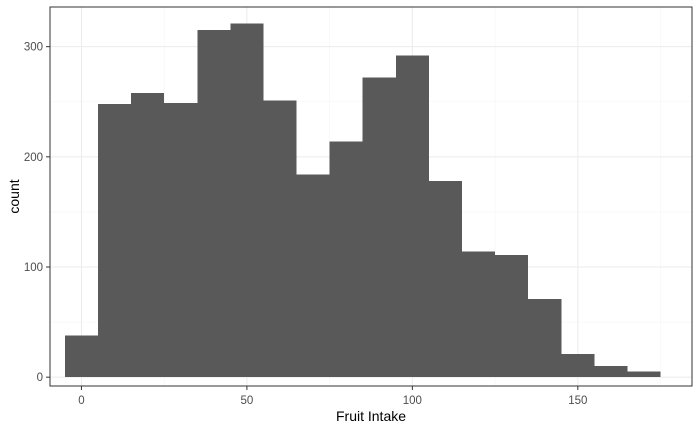 This screenshot has height=432, width=700. What do you see at coordinates (33, 268) in the screenshot?
I see `y-tick-label: 100` at bounding box center [33, 268].